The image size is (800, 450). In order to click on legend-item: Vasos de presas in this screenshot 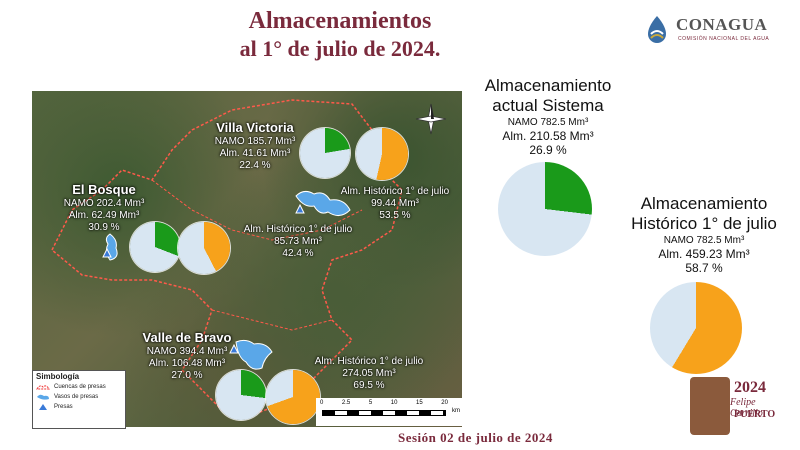, I will do `click(79, 397)`.